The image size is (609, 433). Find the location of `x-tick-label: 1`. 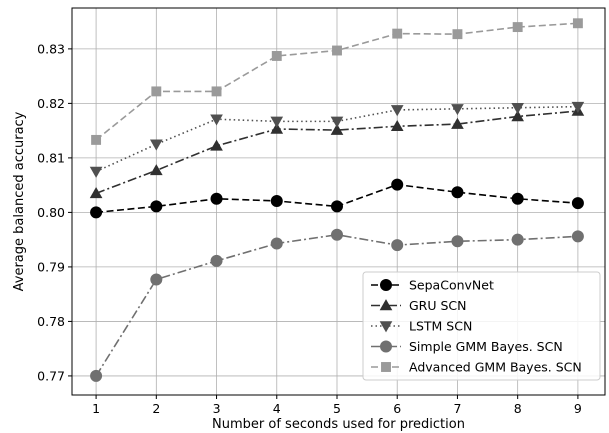

x-tick-label: 1 is located at coordinates (96, 408).